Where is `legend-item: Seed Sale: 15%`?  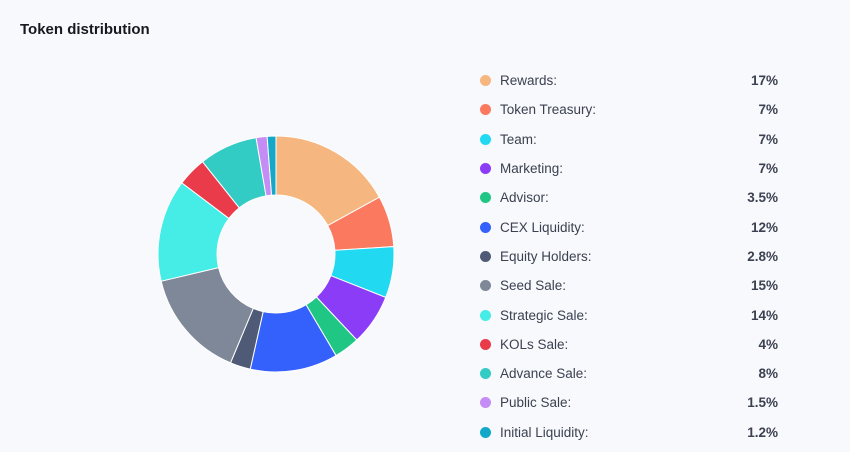 legend-item: Seed Sale: 15% is located at coordinates (628, 285).